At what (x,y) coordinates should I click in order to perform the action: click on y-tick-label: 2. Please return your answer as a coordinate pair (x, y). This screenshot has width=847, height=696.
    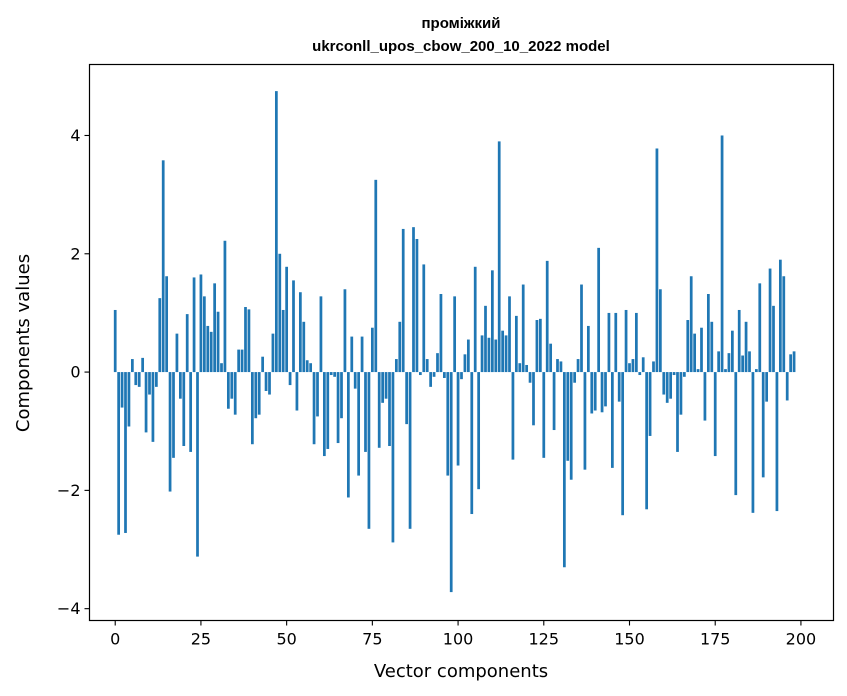
    Looking at the image, I should click on (75, 253).